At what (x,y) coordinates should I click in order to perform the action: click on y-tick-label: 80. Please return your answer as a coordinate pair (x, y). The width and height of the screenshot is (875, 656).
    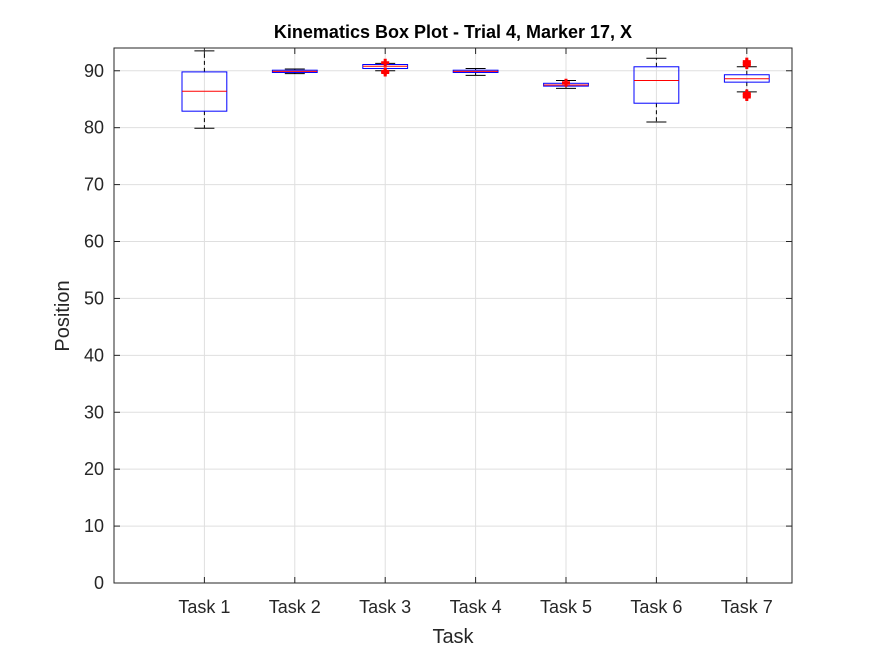
    Looking at the image, I should click on (94, 128).